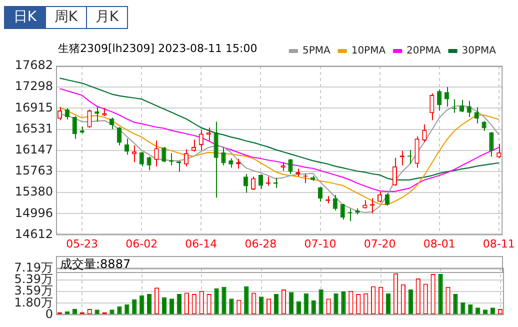  I want to click on x-tick-label: 05-23, so click(82, 243).